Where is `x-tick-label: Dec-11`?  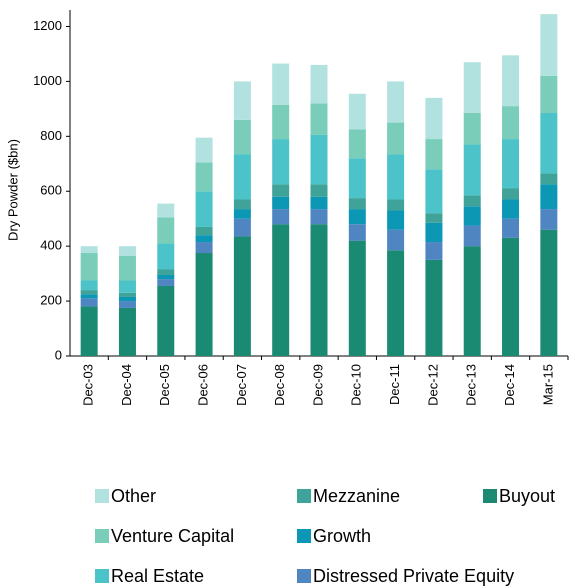
x-tick-label: Dec-11 is located at coordinates (394, 384).